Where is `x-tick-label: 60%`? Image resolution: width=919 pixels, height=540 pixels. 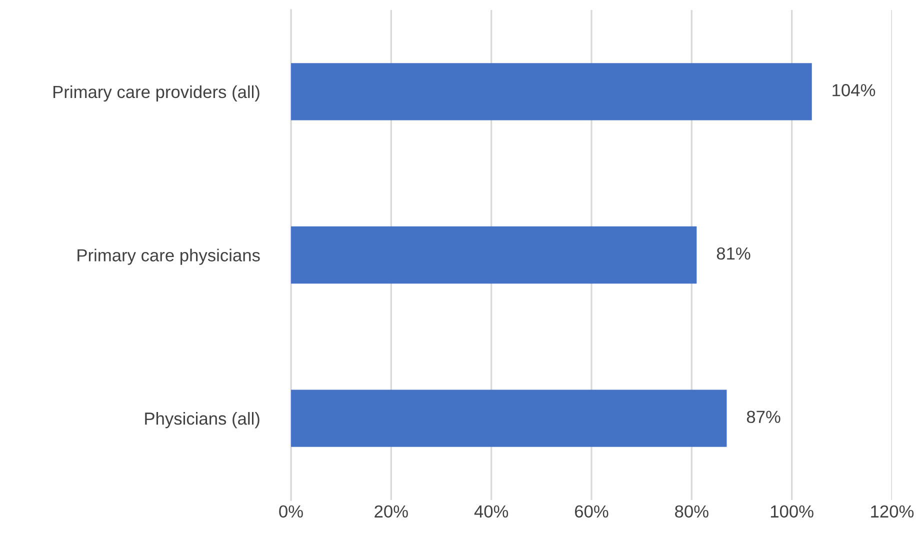
x-tick-label: 60% is located at coordinates (591, 511).